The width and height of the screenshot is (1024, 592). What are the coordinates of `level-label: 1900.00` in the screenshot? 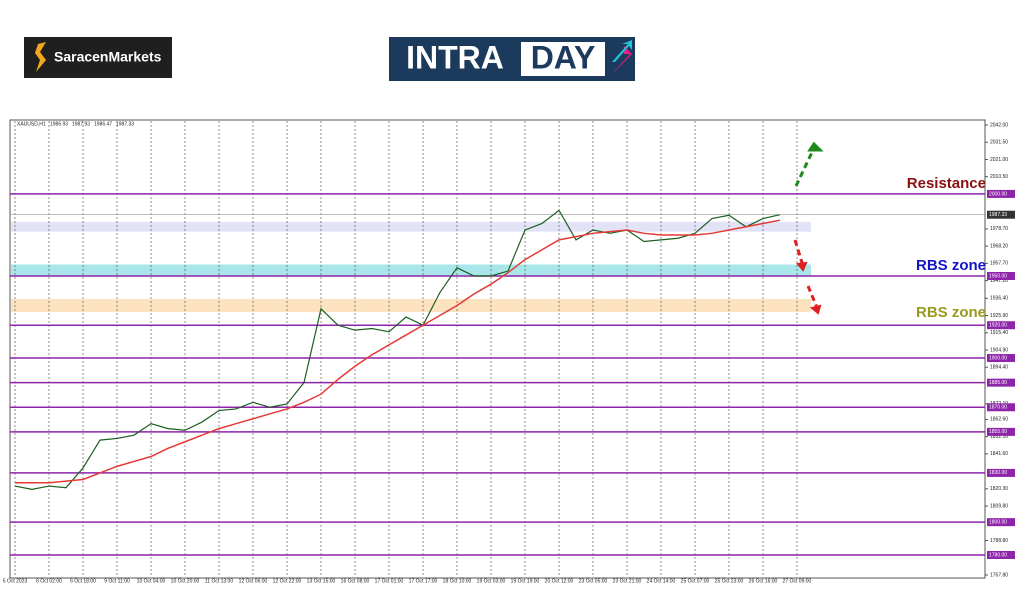 It's located at (998, 358).